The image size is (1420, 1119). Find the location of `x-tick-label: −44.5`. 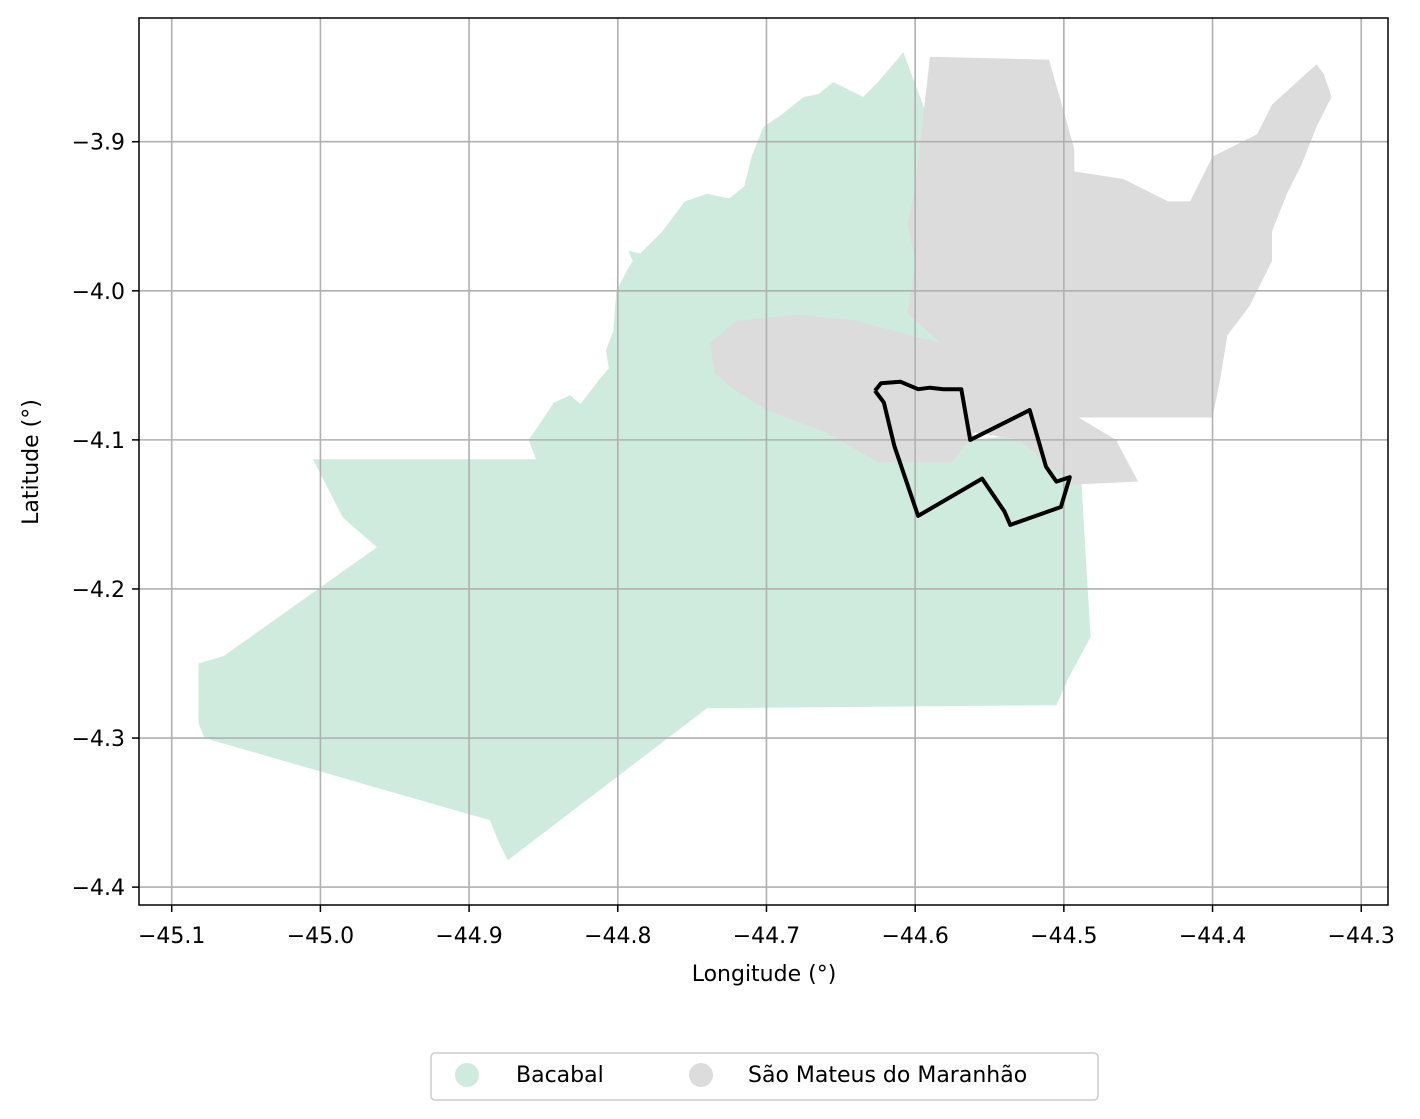

x-tick-label: −44.5 is located at coordinates (1063, 936).